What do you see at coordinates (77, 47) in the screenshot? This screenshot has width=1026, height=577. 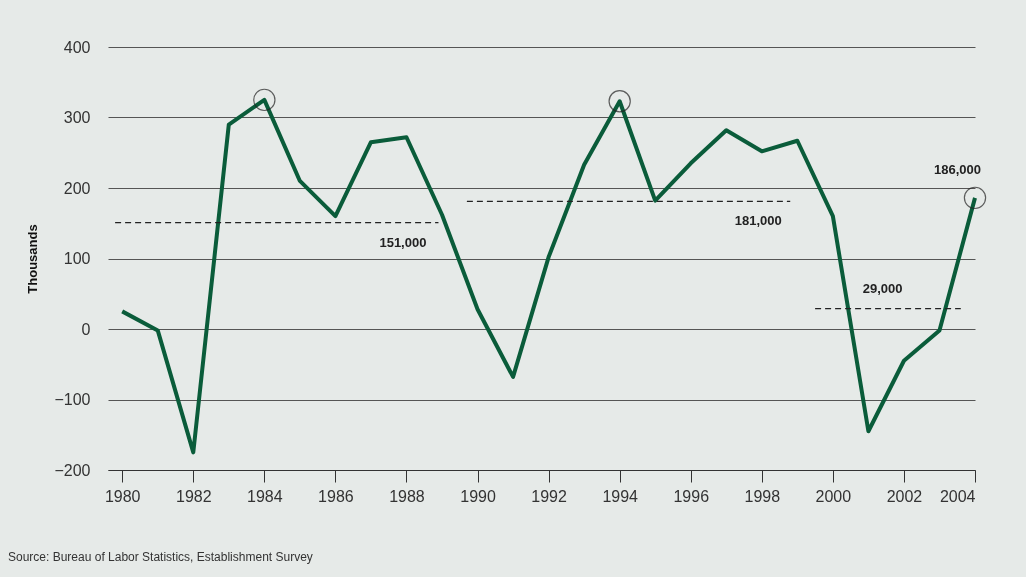 I see `y-tick-label: 400` at bounding box center [77, 47].